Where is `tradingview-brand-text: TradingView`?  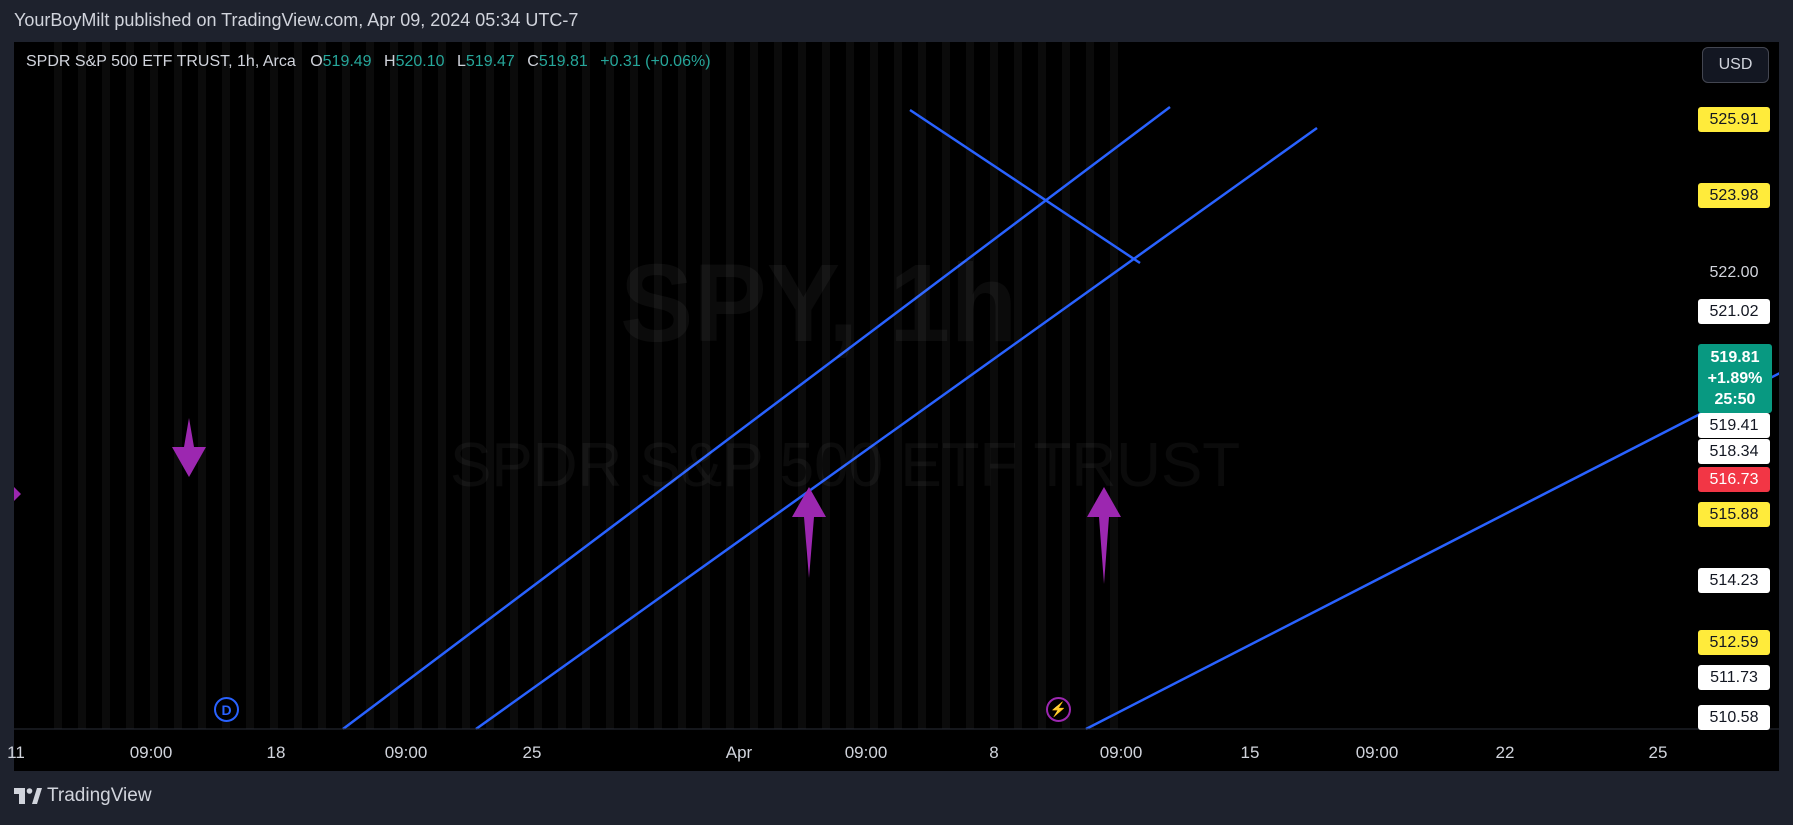
tradingview-brand-text: TradingView is located at coordinates (99, 795).